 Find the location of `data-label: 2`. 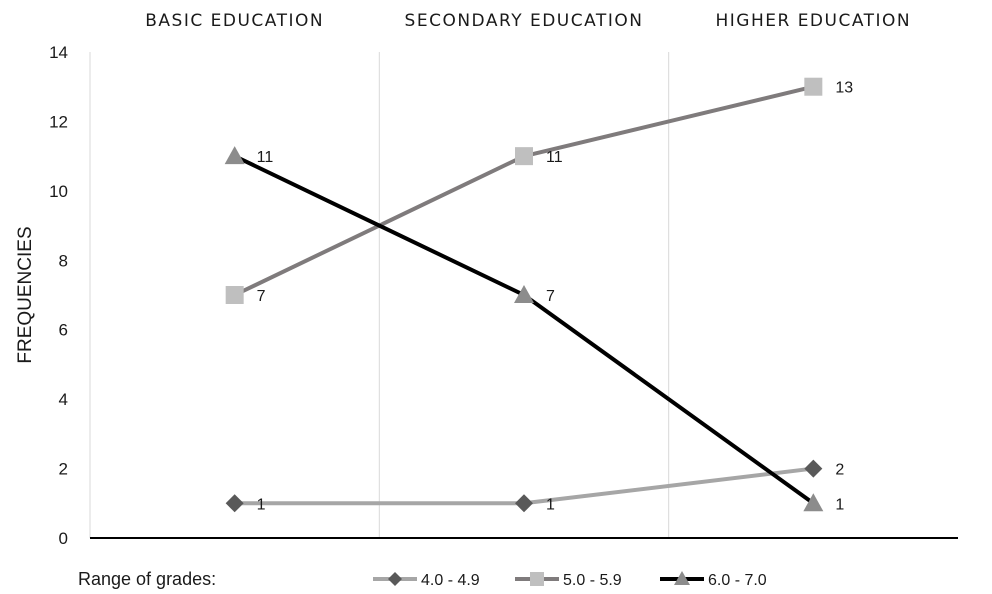

data-label: 2 is located at coordinates (839, 470).